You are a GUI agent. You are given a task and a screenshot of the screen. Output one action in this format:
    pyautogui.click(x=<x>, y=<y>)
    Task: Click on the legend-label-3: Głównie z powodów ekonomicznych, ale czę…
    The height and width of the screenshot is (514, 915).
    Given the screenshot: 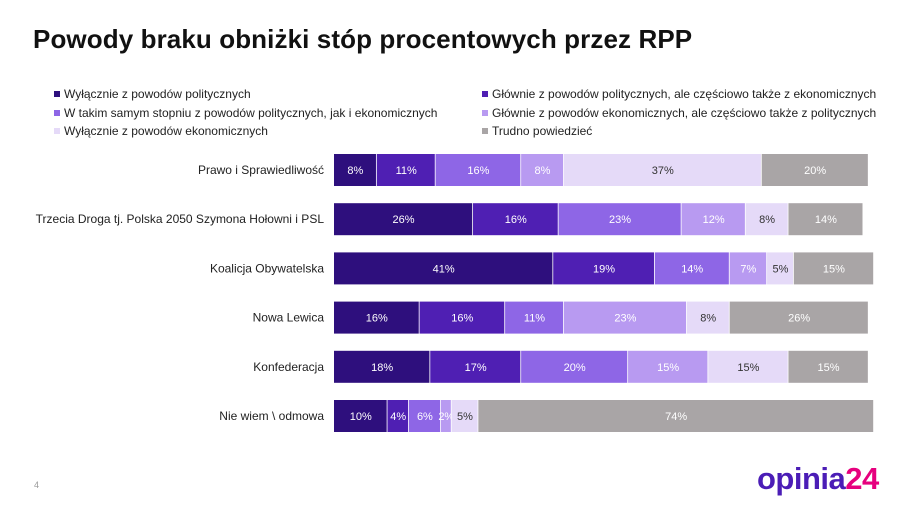 What is the action you would take?
    pyautogui.click(x=684, y=113)
    